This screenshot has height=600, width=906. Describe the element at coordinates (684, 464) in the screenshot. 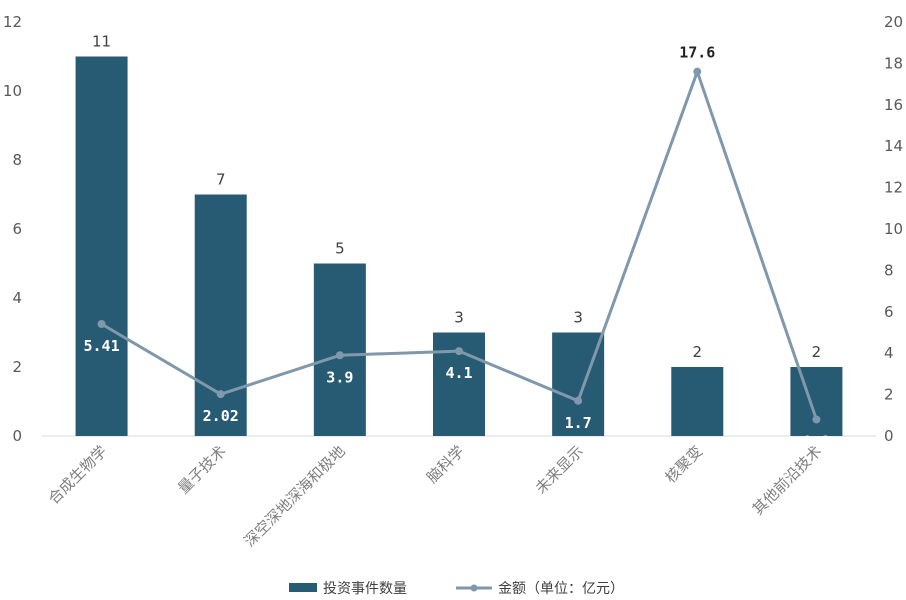

I see `category-label: 核聚变` at that location.